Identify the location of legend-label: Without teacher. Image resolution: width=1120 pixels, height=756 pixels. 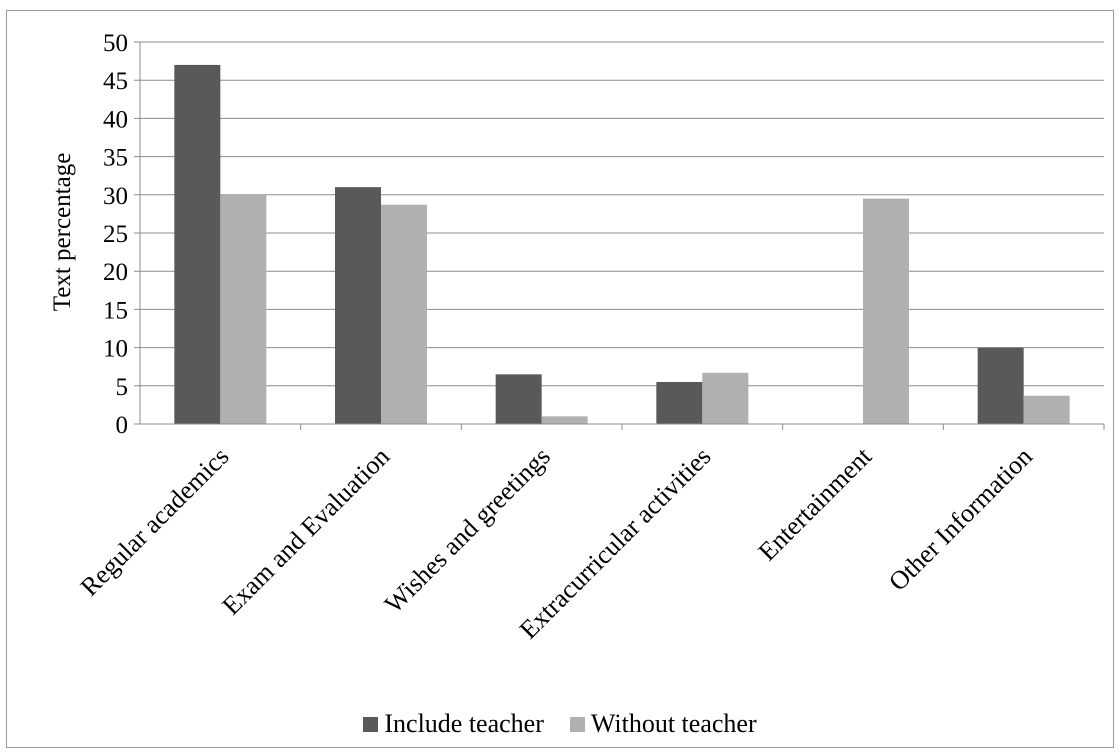
(673, 723).